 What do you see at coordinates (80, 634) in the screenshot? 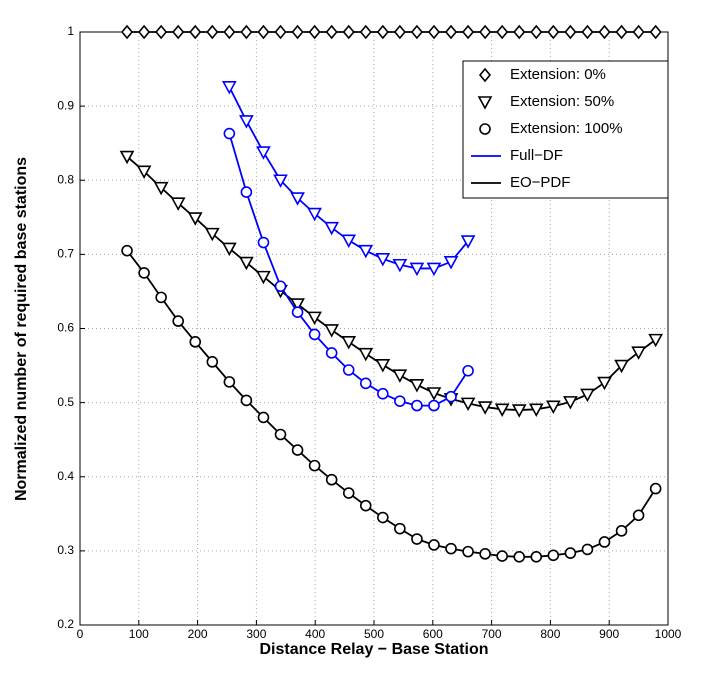
I see `x-tick-label: 0` at bounding box center [80, 634].